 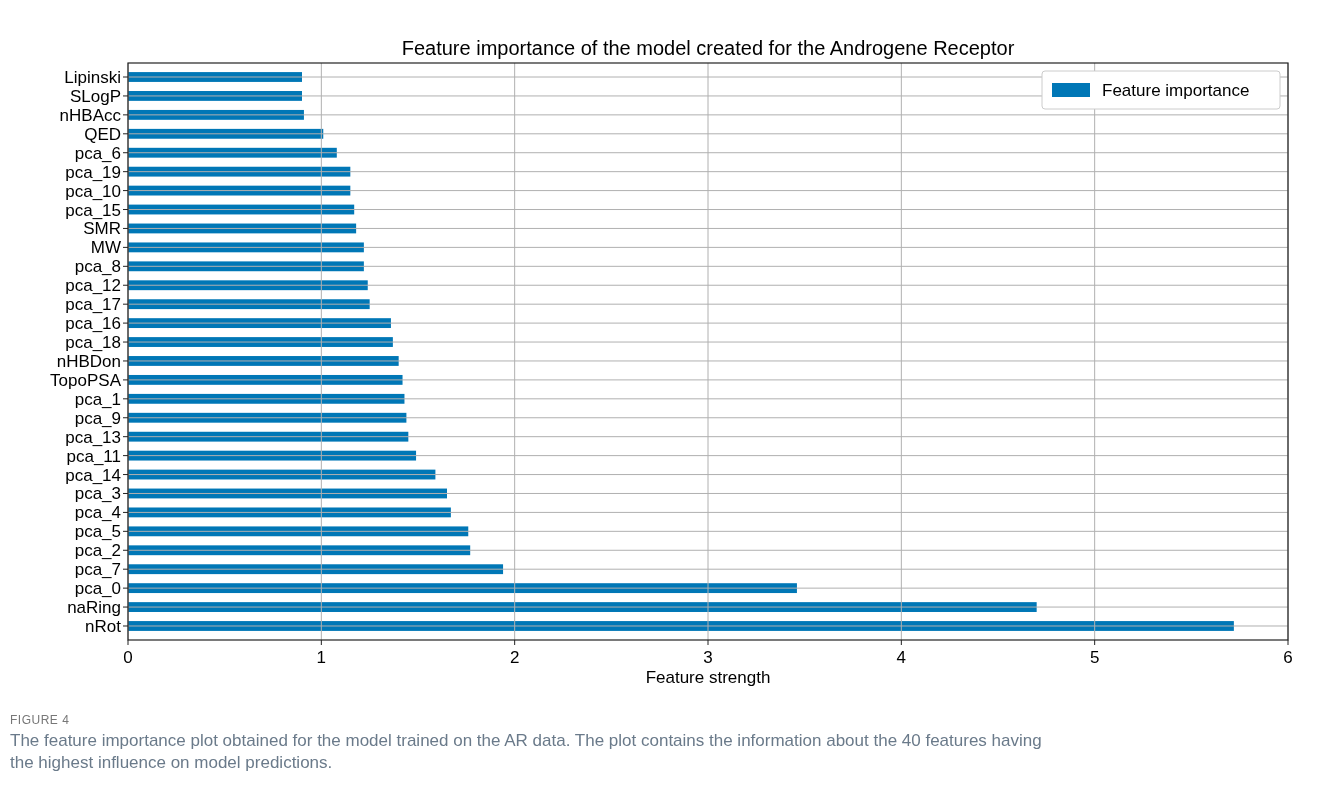 I want to click on text: The feature importance plot obtained for the model trained on the AR data. The plot contains the information about the 40 features having, so click(x=526, y=740).